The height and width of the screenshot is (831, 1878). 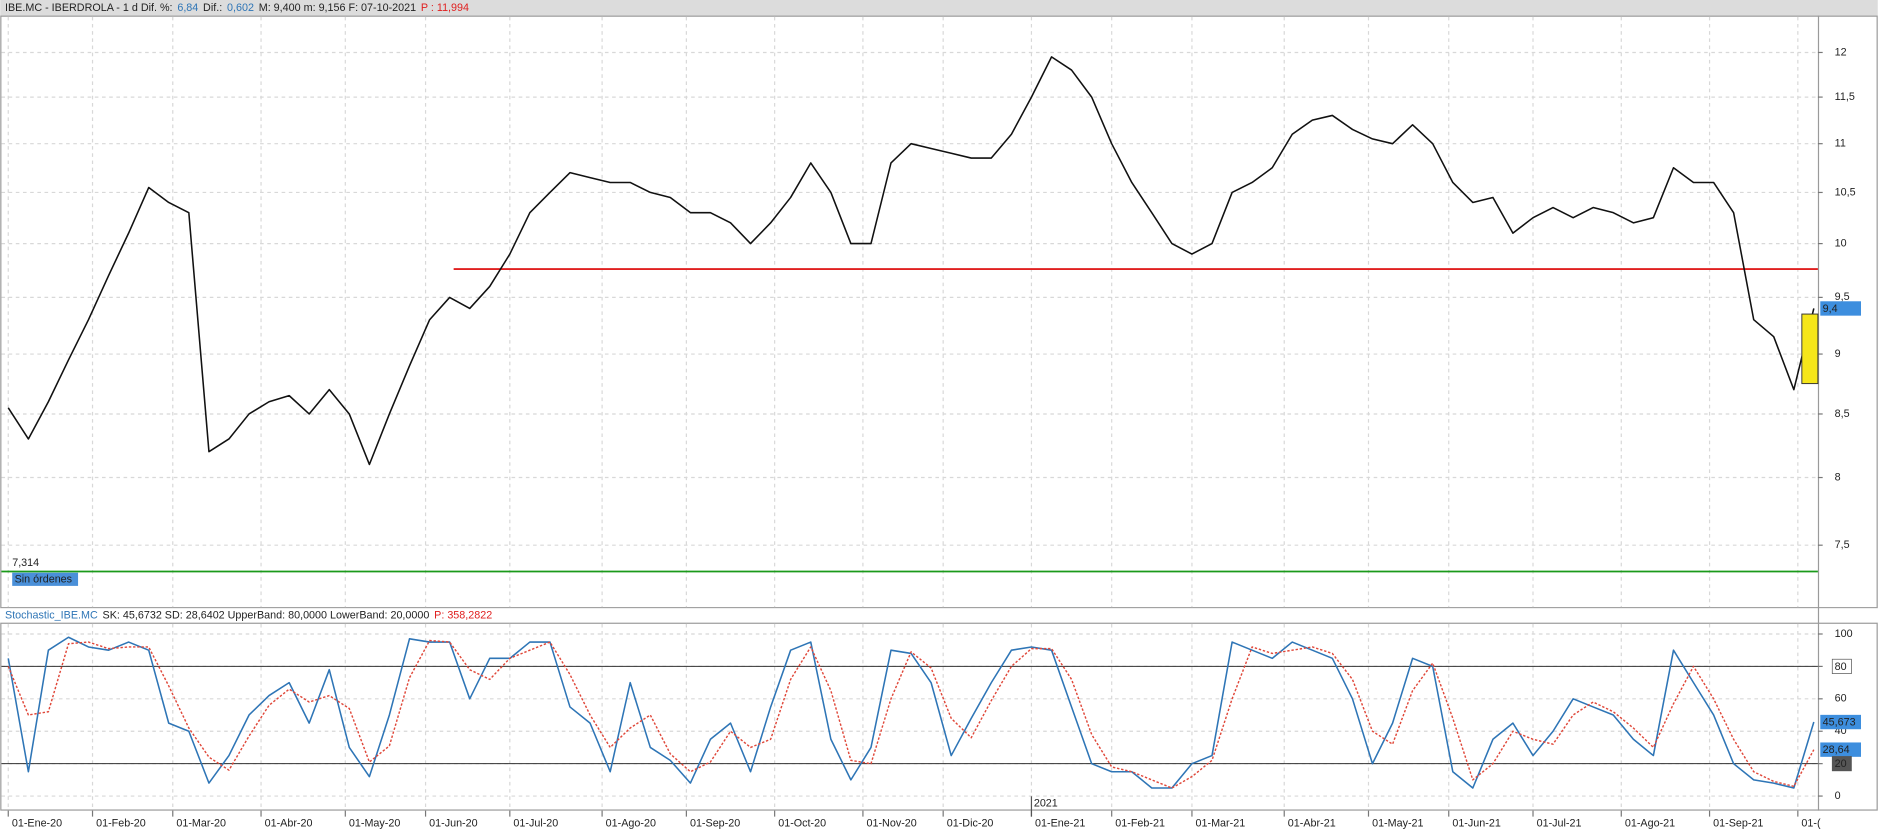 I want to click on header-item: P: 358,2822, so click(x=463, y=615).